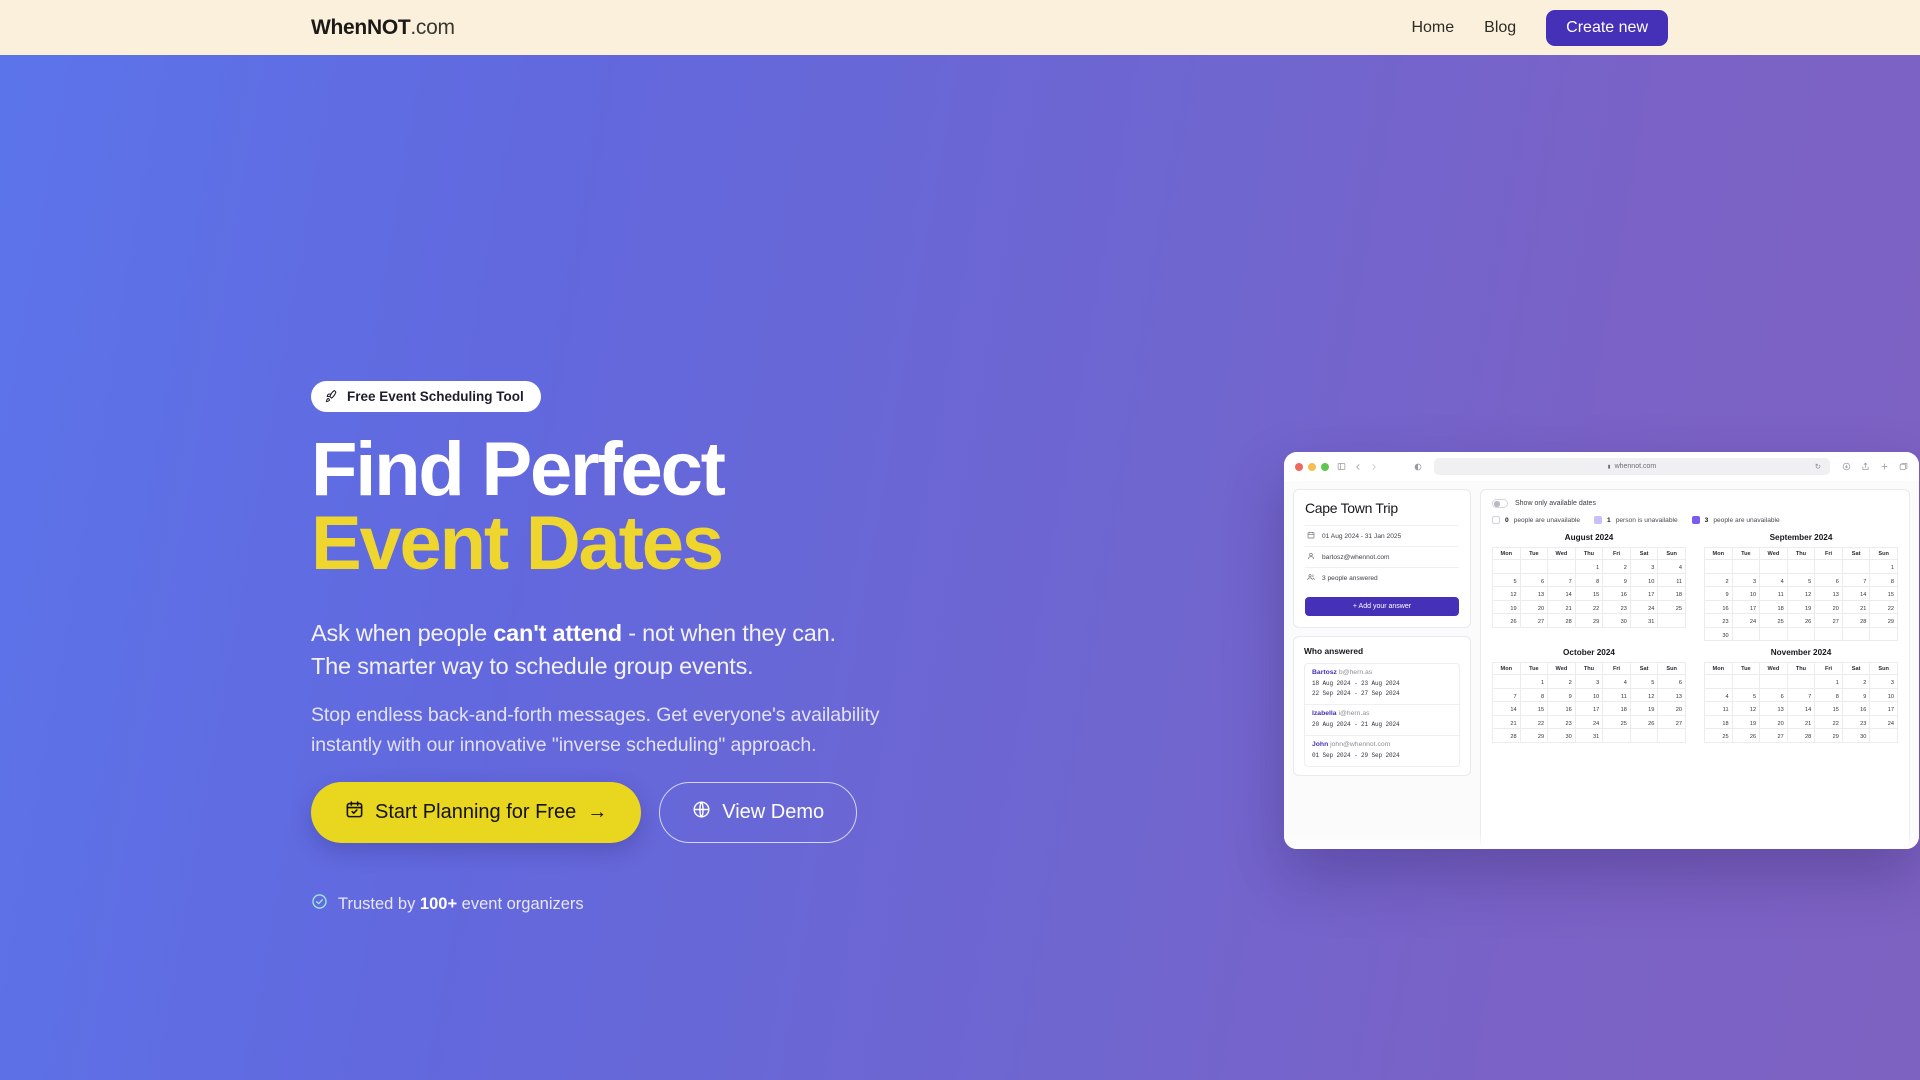 This screenshot has width=1920, height=1080. Describe the element at coordinates (1883, 566) in the screenshot. I see `calendar-day-cell: 1` at that location.